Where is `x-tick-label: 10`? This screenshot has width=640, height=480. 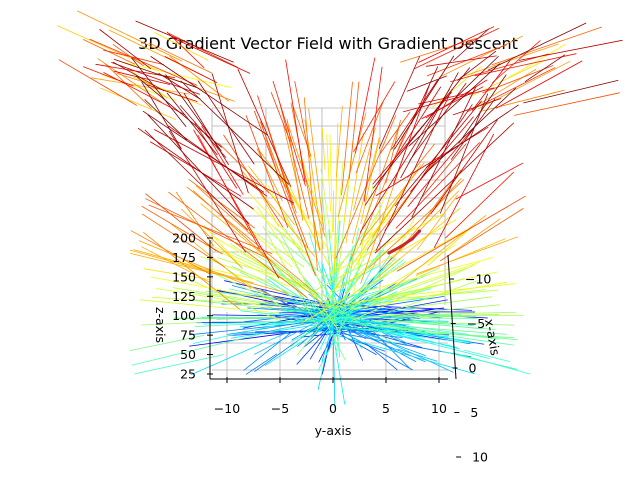 x-tick-label: 10 is located at coordinates (480, 457).